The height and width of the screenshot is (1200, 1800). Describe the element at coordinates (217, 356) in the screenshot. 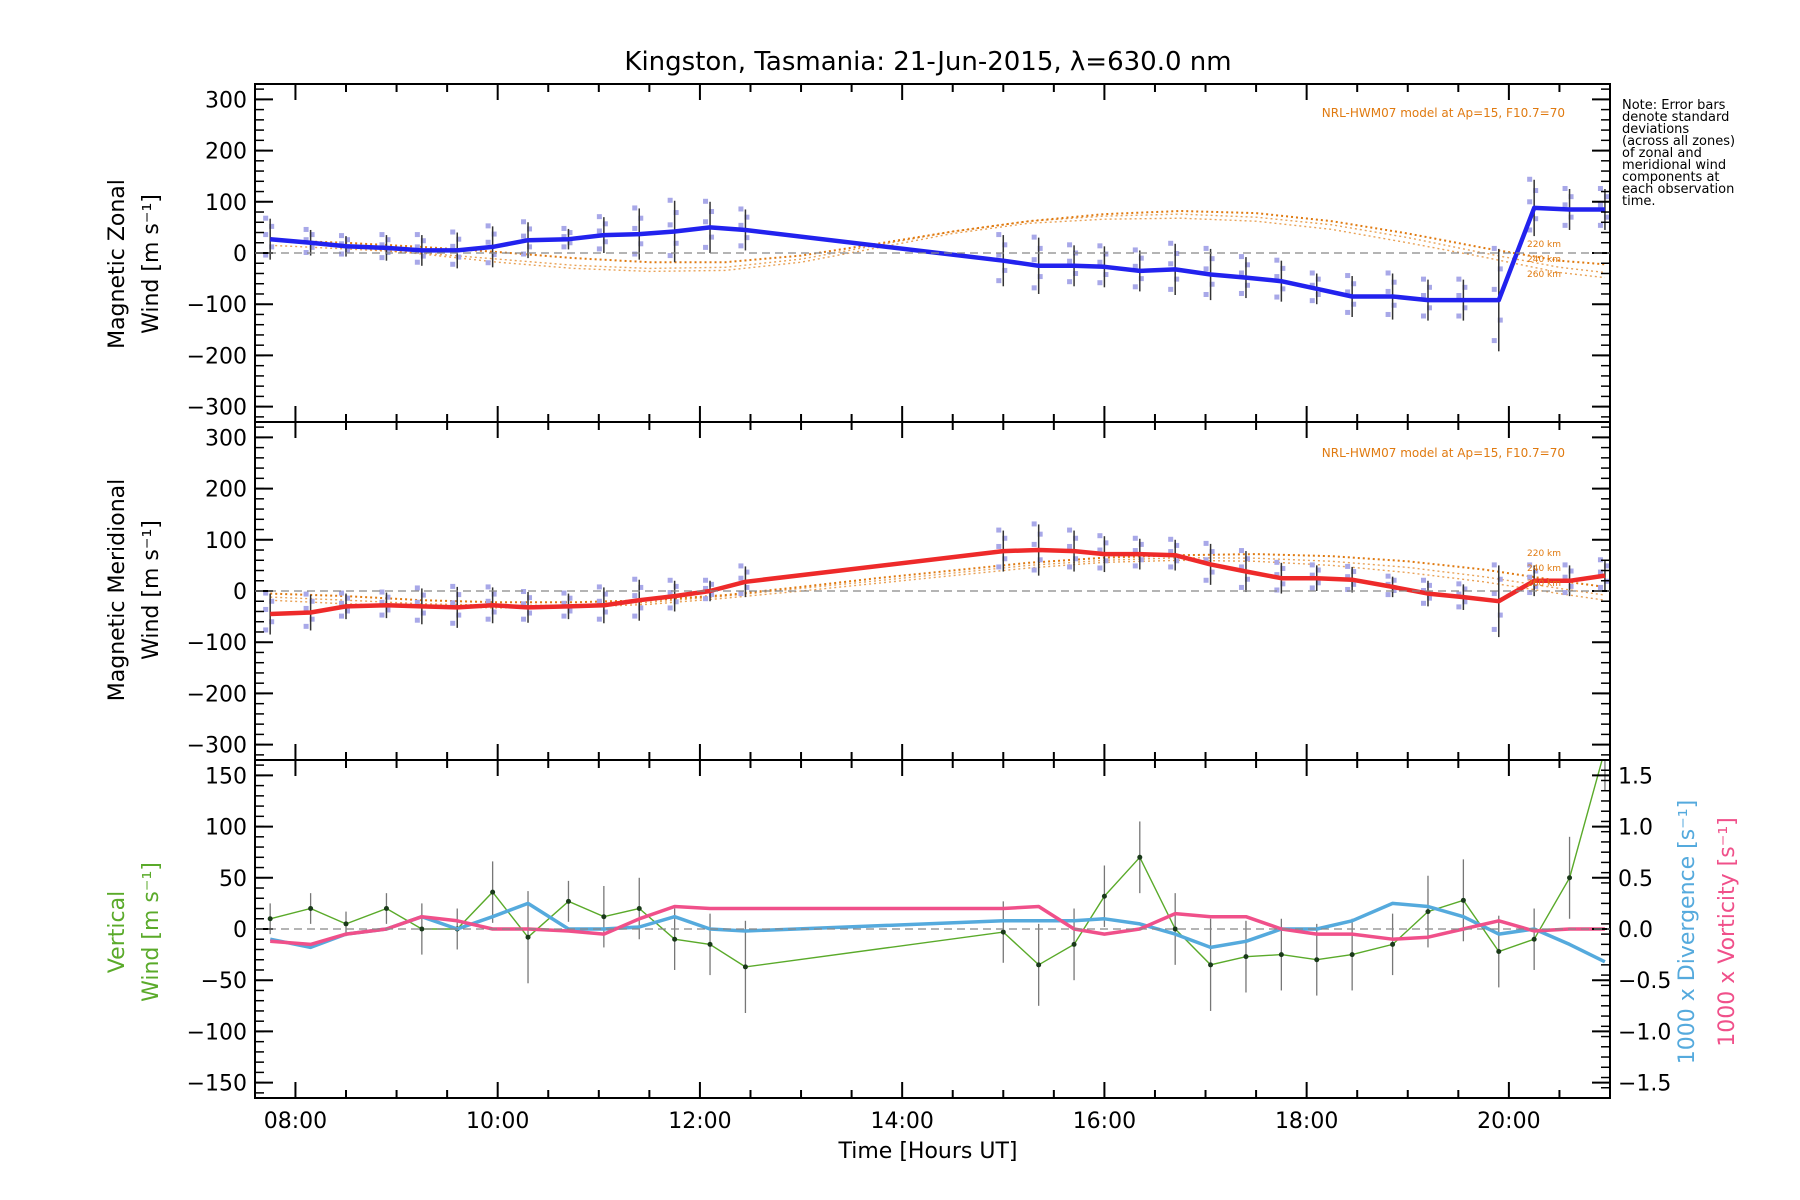

I see `y-tick-label: −200` at that location.